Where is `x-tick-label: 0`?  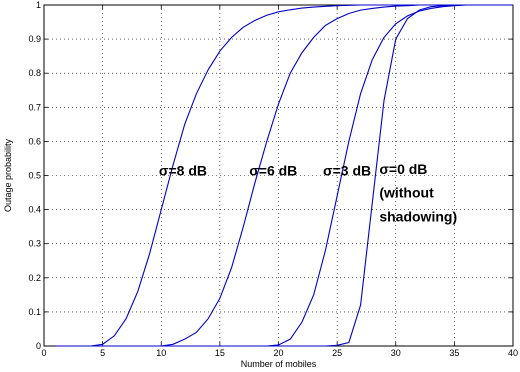 x-tick-label: 0 is located at coordinates (43, 353).